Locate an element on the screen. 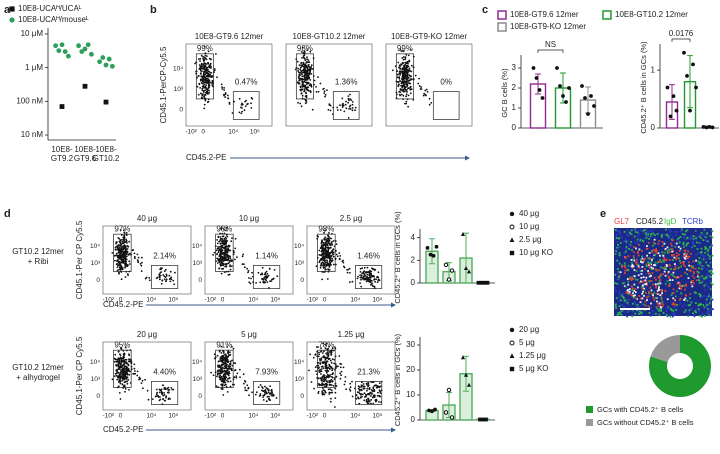 This screenshot has width=720, height=454. y-tick-label: 2 is located at coordinates (514, 87).